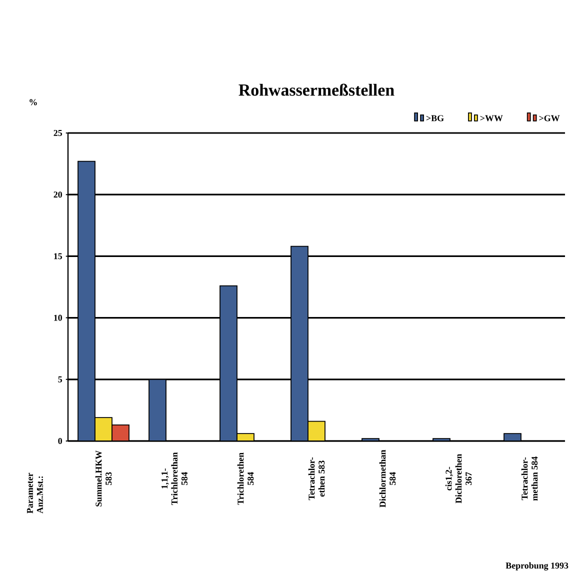  I want to click on legend-label: >BG, so click(435, 118).